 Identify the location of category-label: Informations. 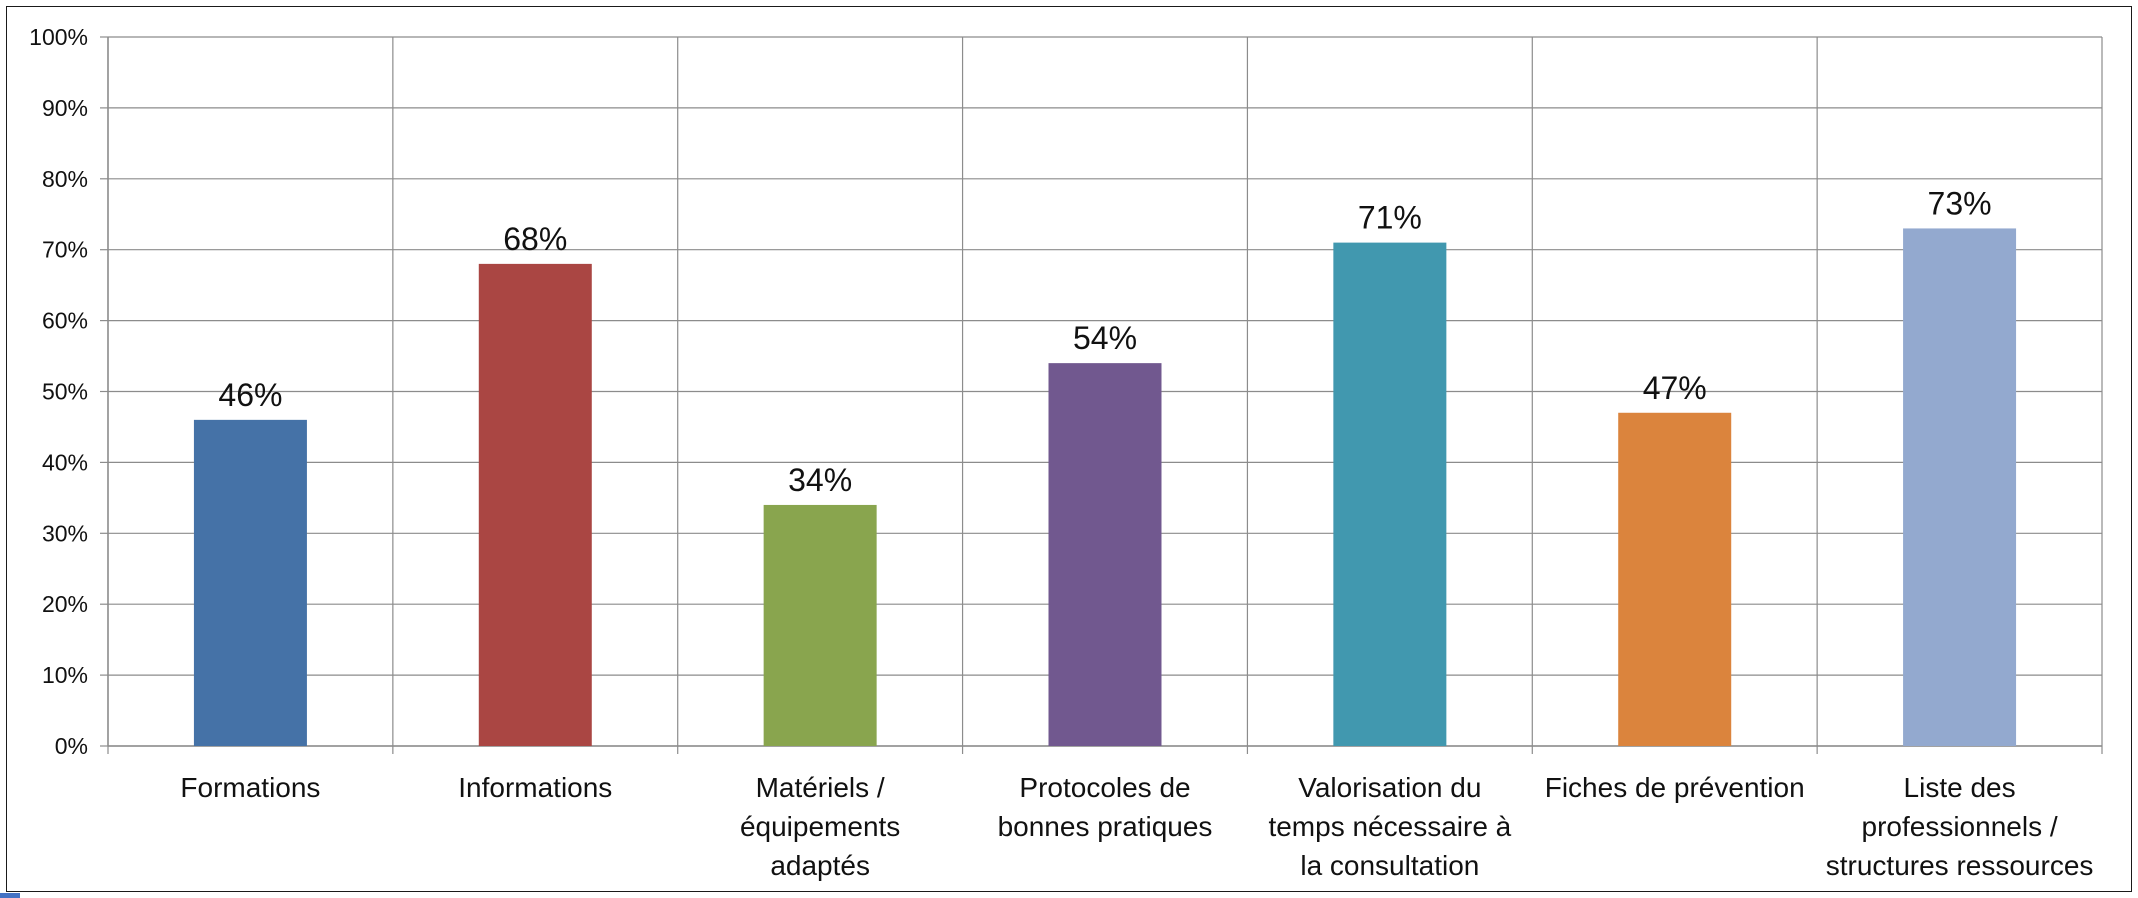
(535, 787).